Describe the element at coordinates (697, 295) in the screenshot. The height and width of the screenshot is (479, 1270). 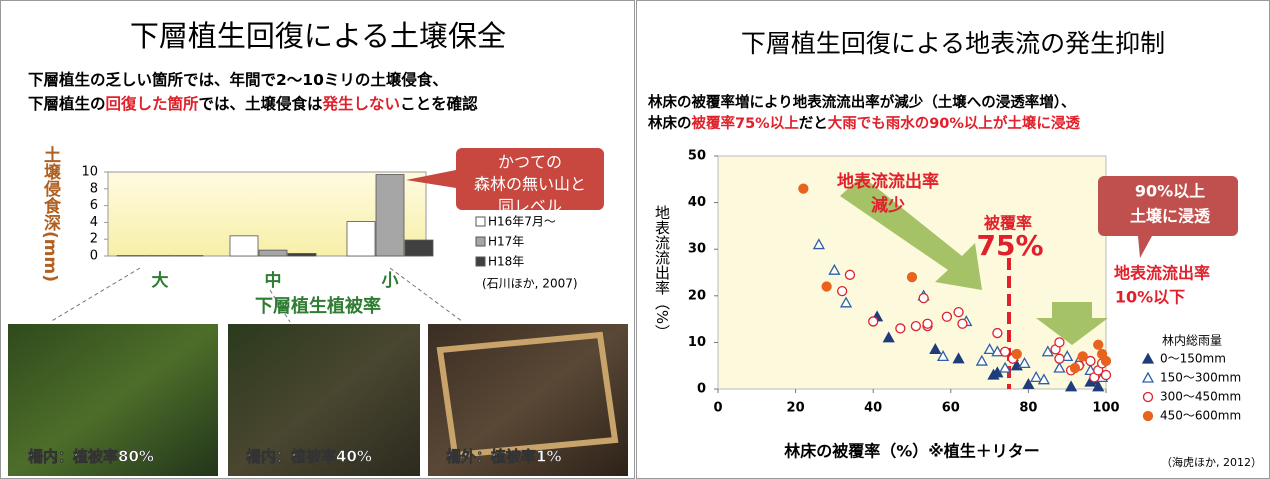
I see `y-tick-label: 20` at that location.